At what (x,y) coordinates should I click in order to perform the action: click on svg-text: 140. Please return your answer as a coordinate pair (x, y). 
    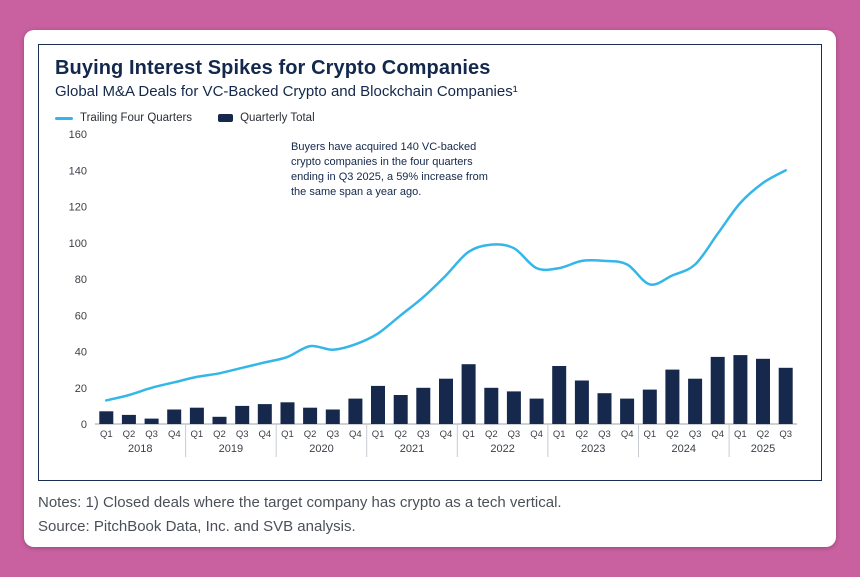
    Looking at the image, I should click on (78, 171).